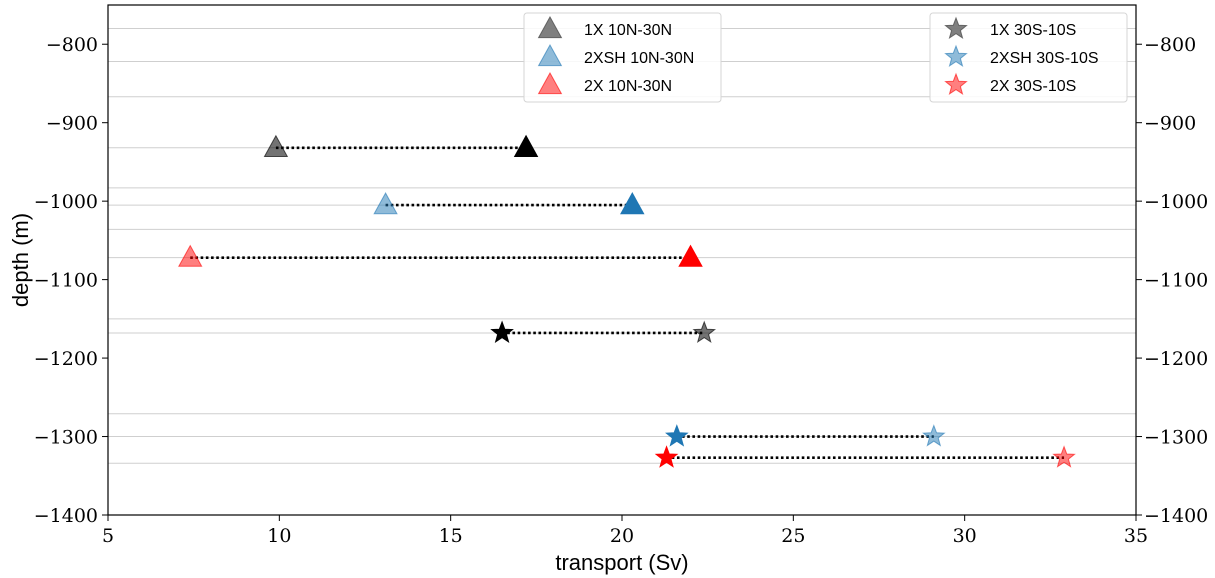 The width and height of the screenshot is (1215, 578). I want to click on legend-upper-center: 1X 10N-30N 2XSH 10N-30N 2X 10N-30N, so click(622, 57).